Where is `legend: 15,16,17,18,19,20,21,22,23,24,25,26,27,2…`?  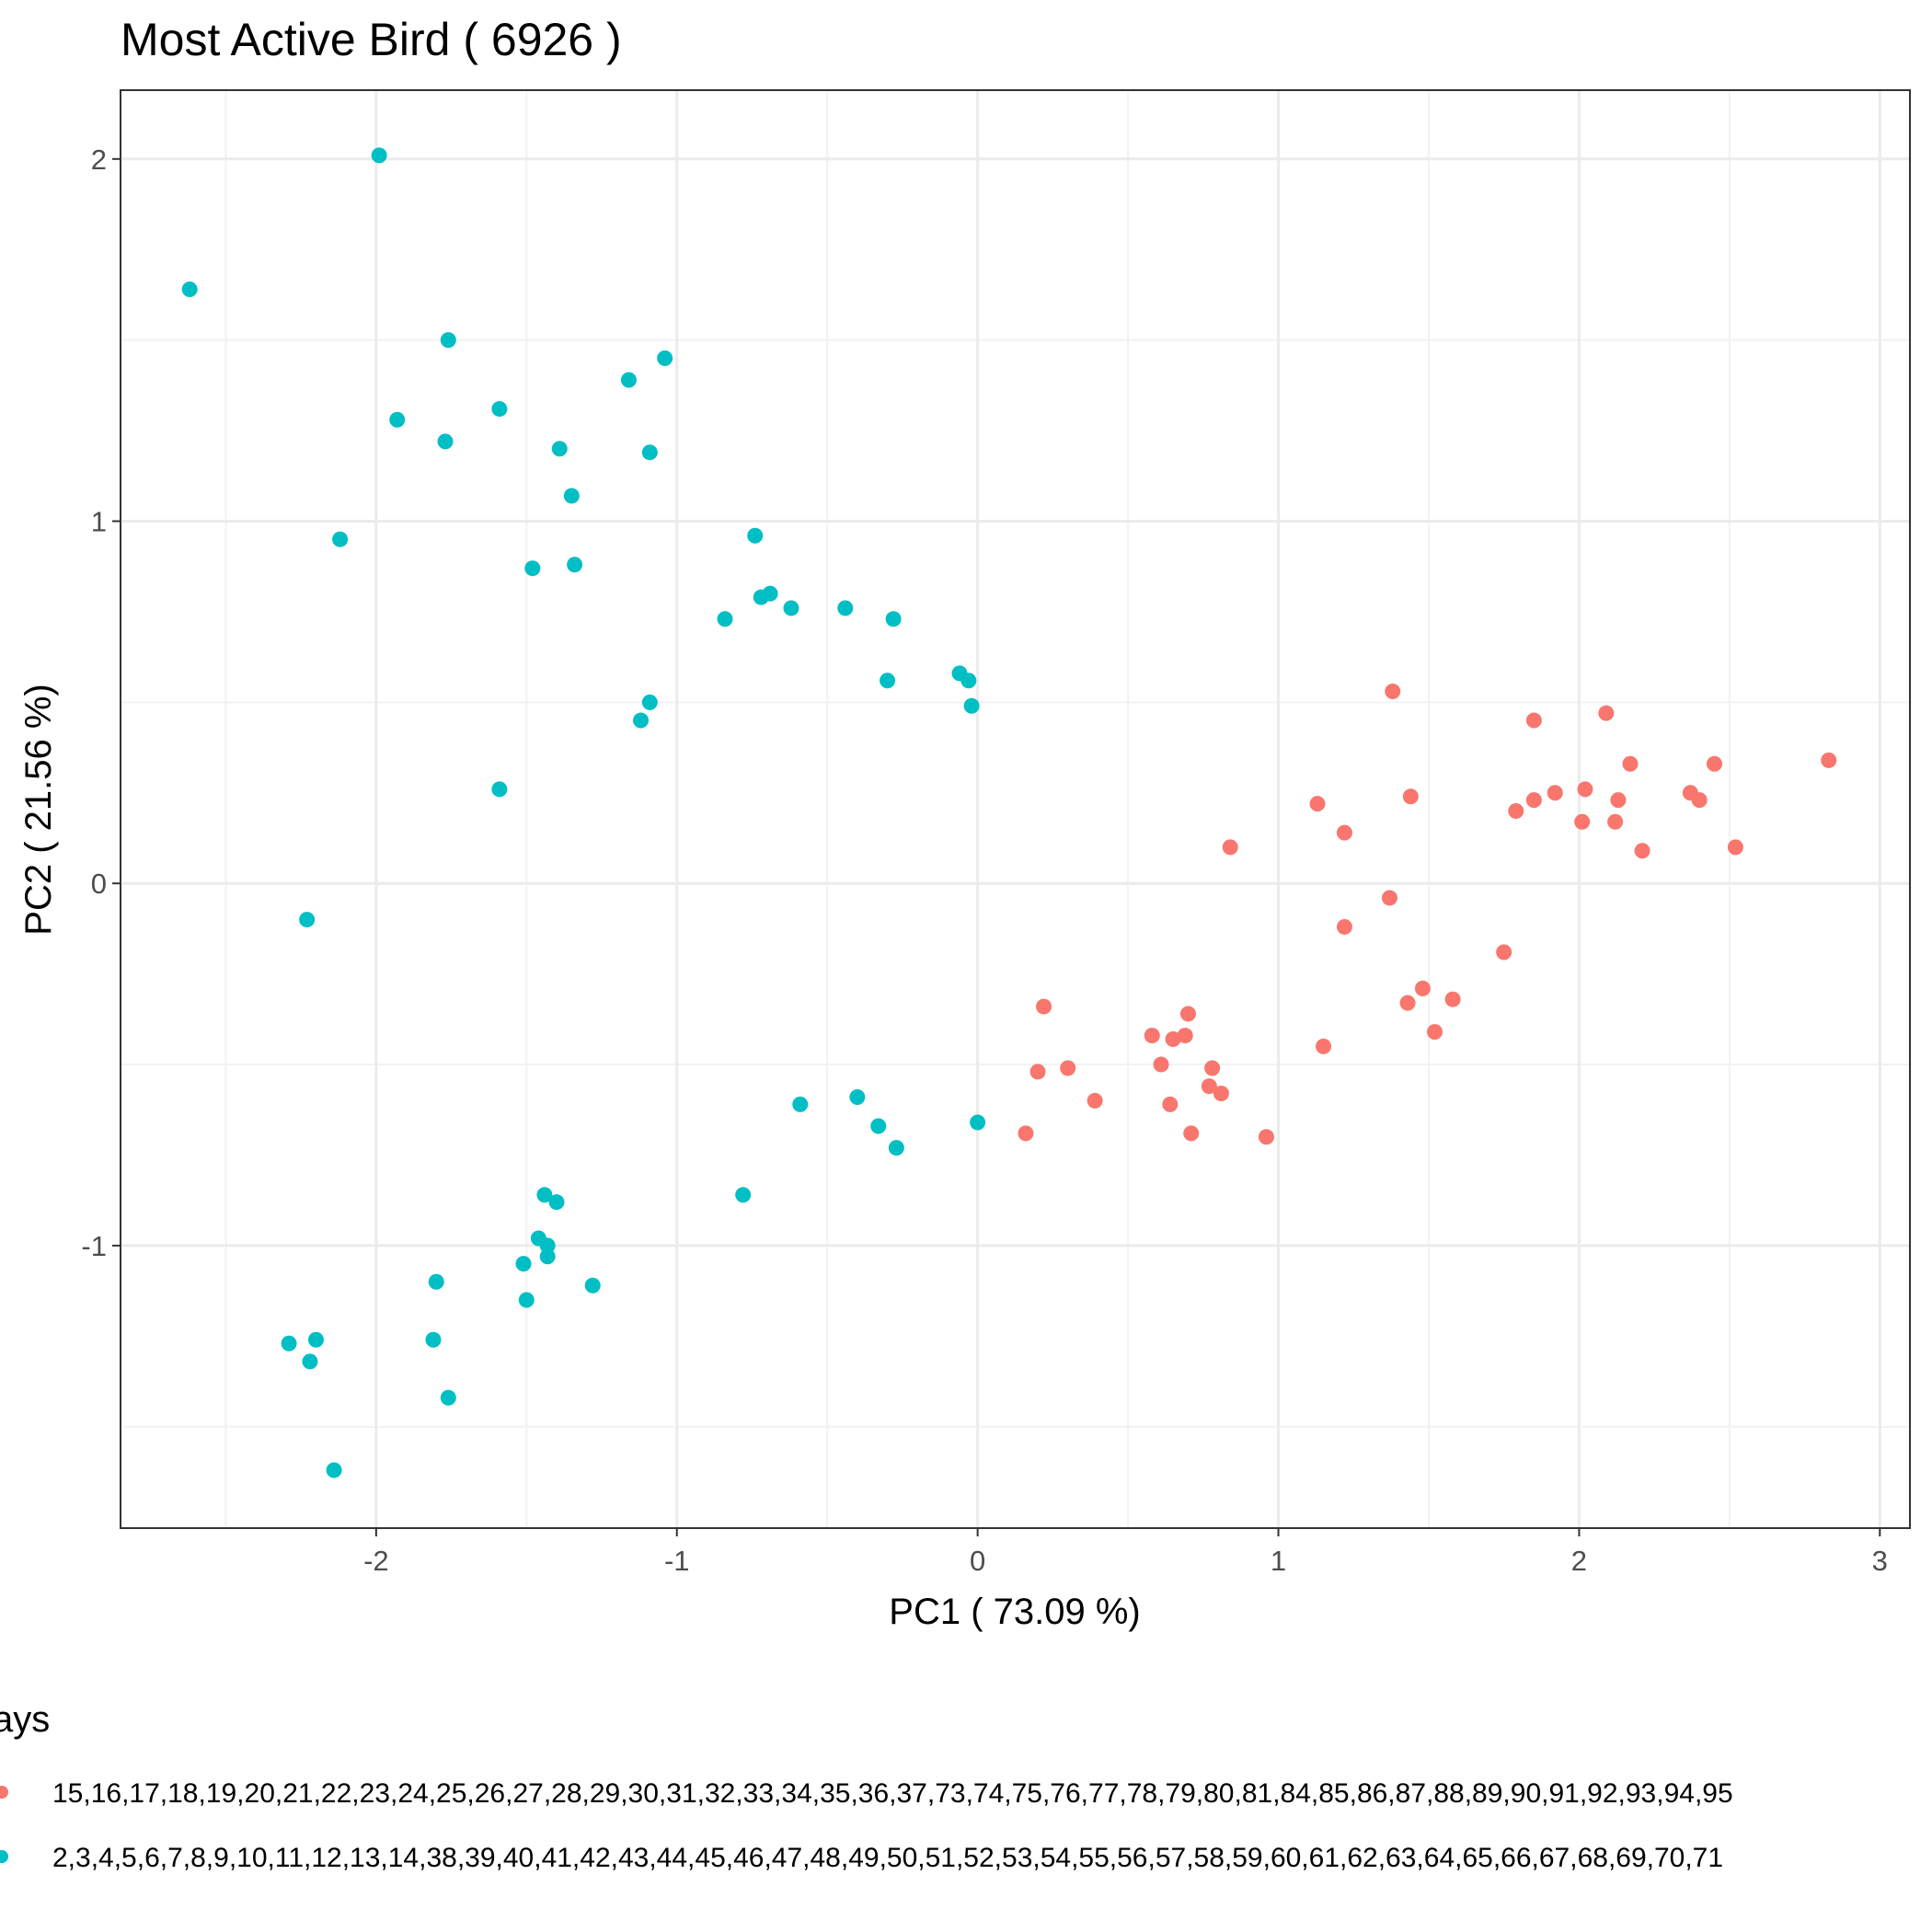 legend: 15,16,17,18,19,20,21,22,23,24,25,26,27,2… is located at coordinates (866, 1825).